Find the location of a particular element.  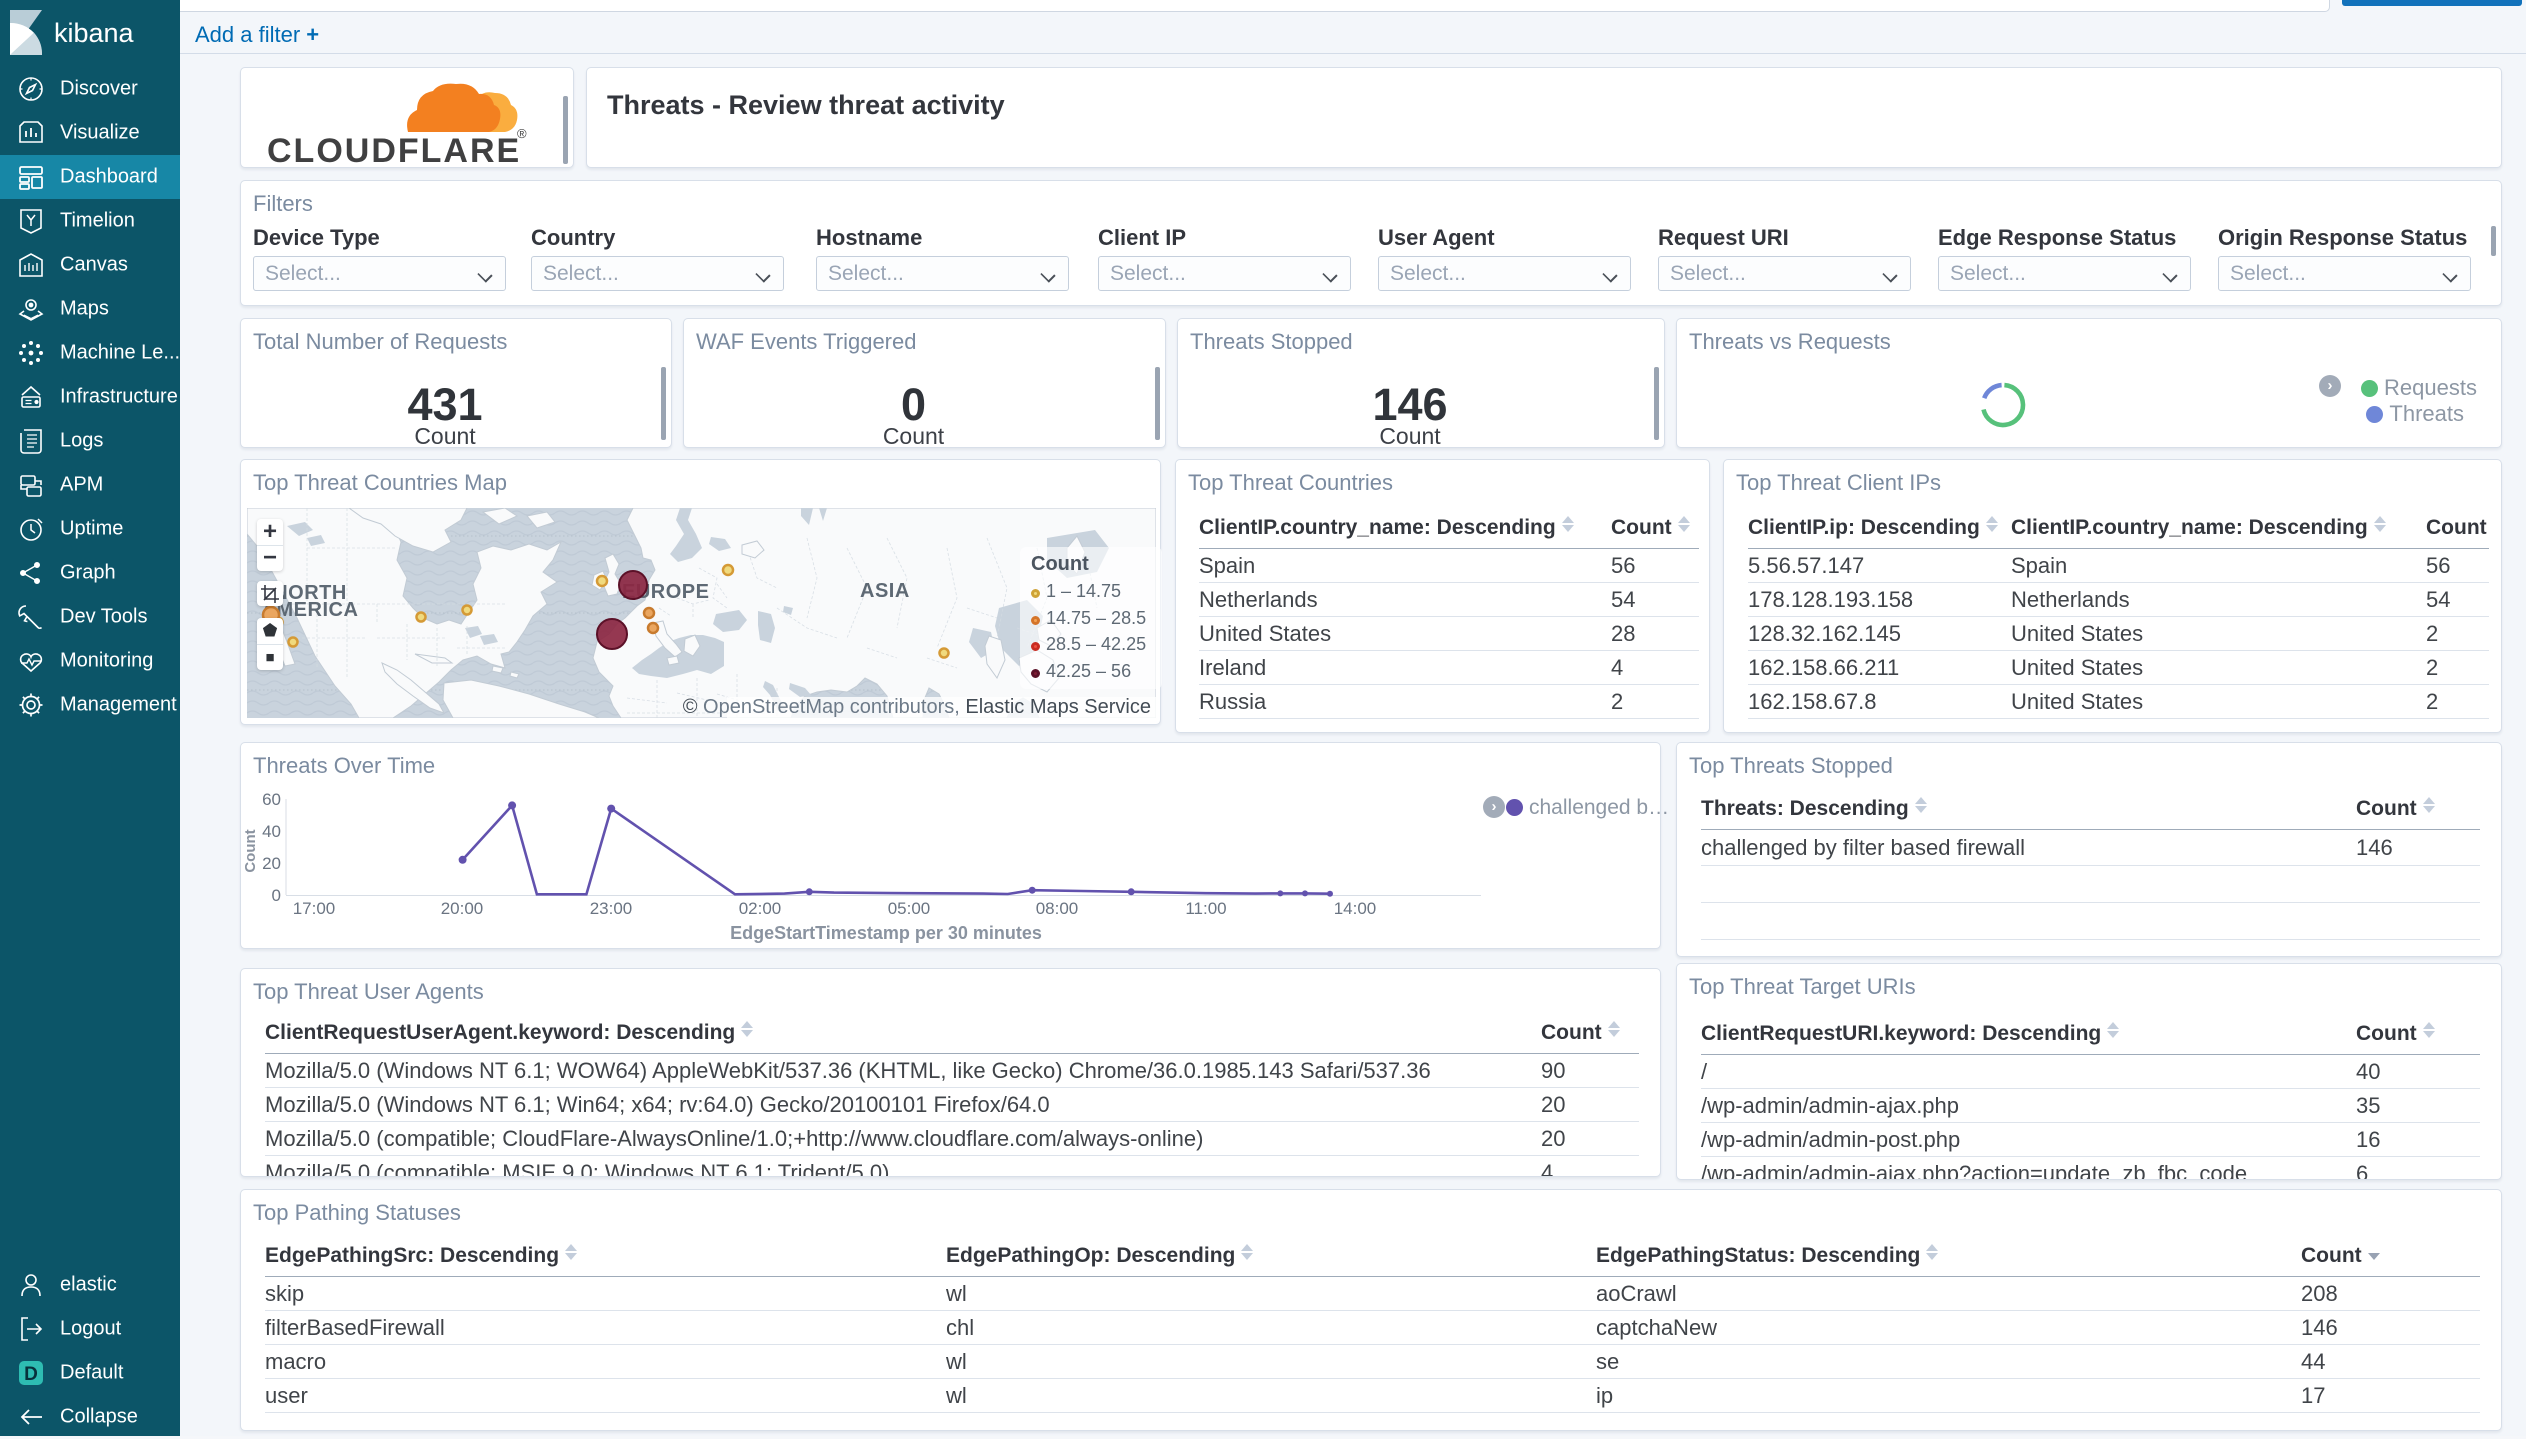

svg-text: 20 is located at coordinates (271, 863).